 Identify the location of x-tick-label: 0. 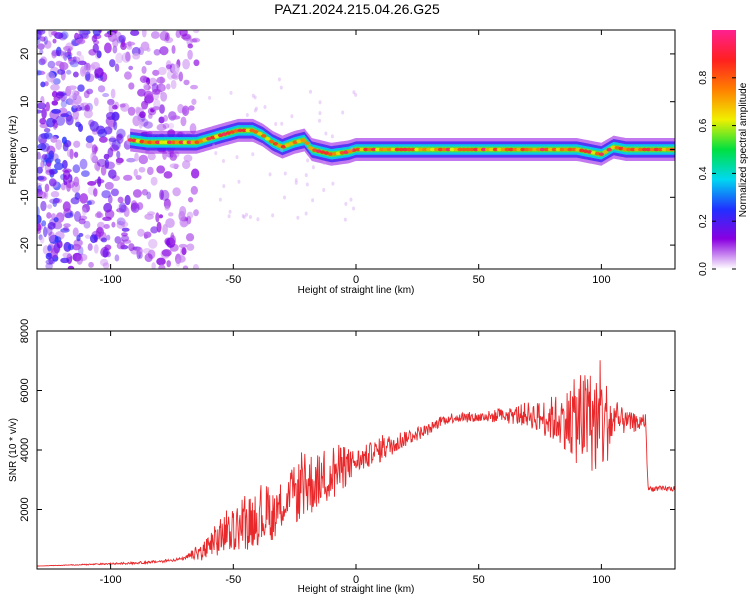
(356, 280).